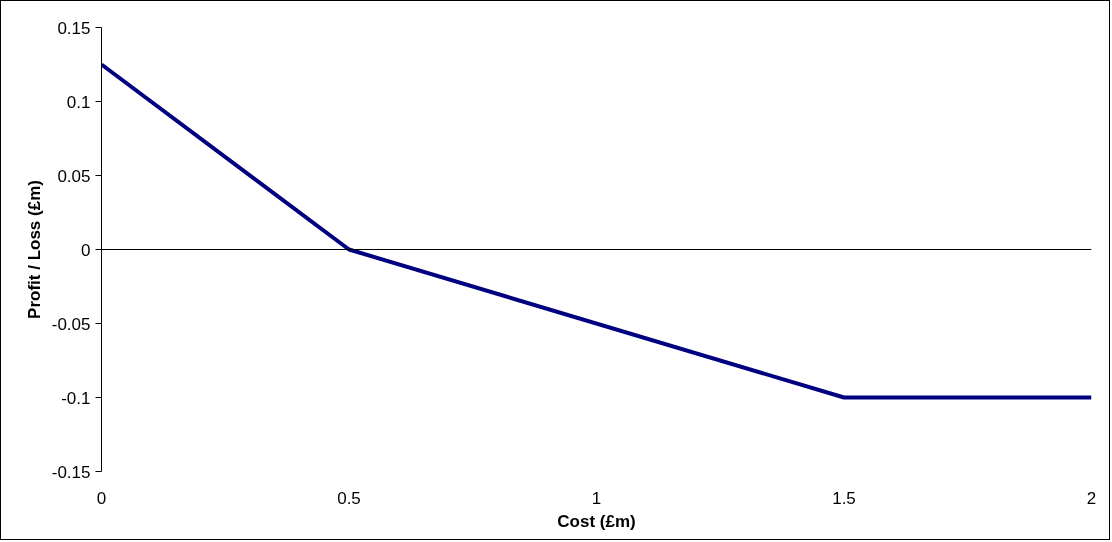 This screenshot has width=1112, height=542. What do you see at coordinates (74, 176) in the screenshot?
I see `y-tick-label: 0.05` at bounding box center [74, 176].